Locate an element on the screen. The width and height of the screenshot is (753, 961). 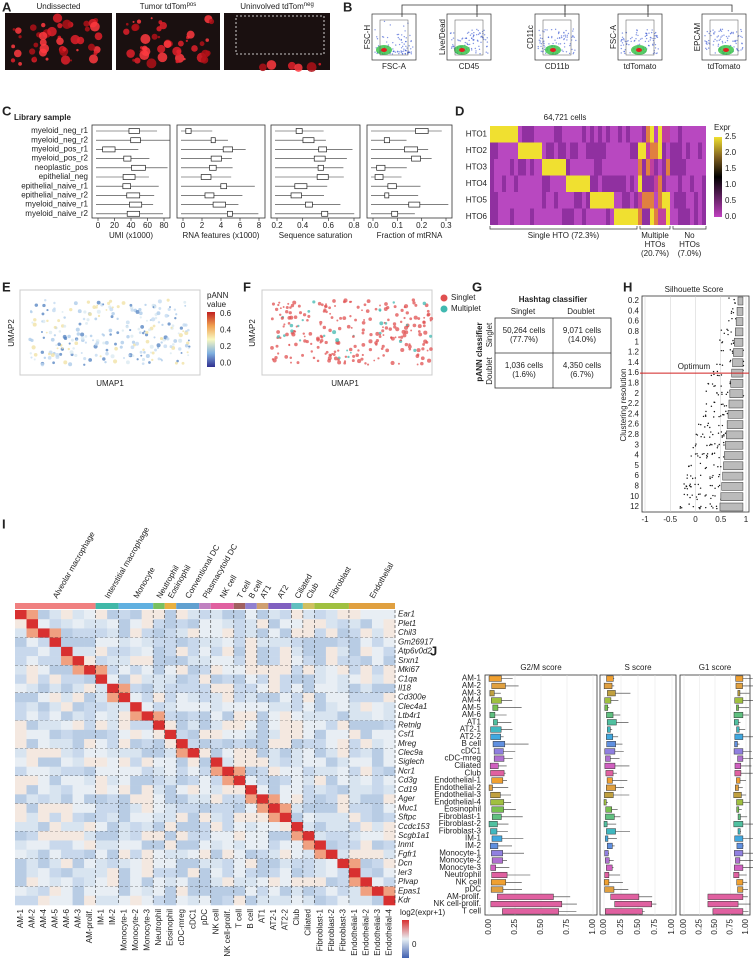
flow-core is located at coordinates (462, 50).